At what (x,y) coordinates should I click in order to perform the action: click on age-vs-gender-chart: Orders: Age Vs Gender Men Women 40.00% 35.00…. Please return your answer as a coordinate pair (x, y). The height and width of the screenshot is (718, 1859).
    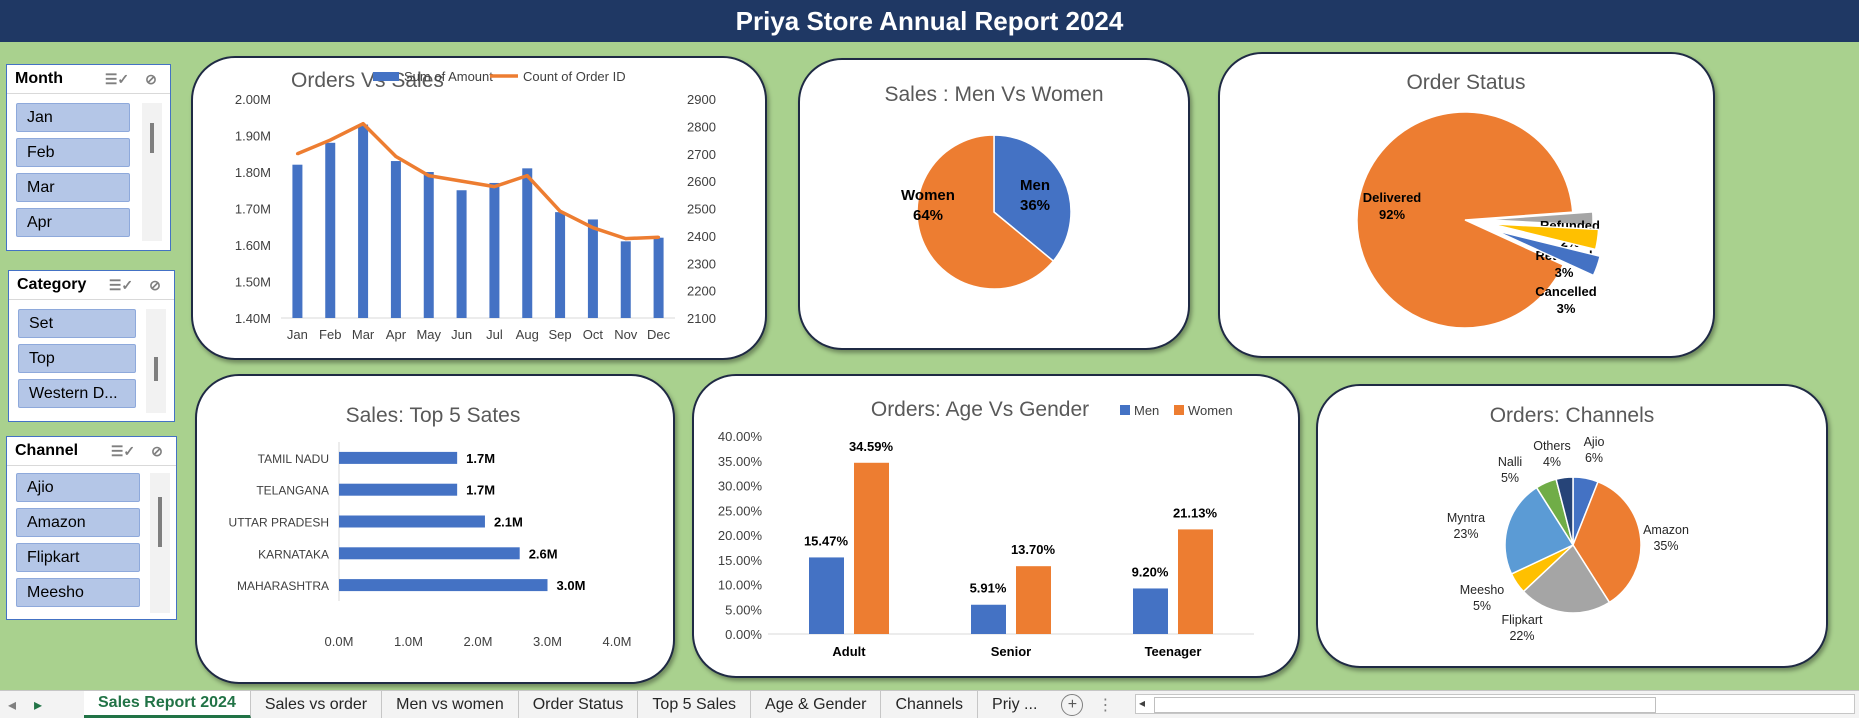
    Looking at the image, I should click on (986, 528).